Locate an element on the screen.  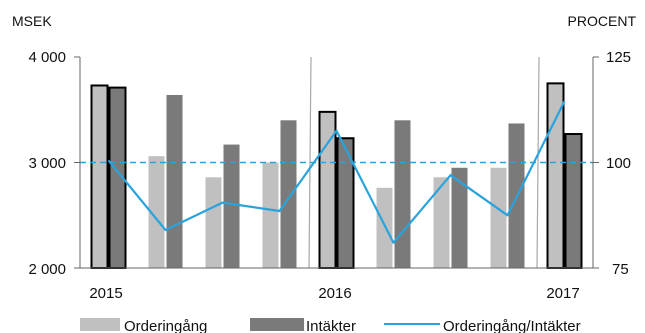
left-axis-unit: MSEK is located at coordinates (32, 21).